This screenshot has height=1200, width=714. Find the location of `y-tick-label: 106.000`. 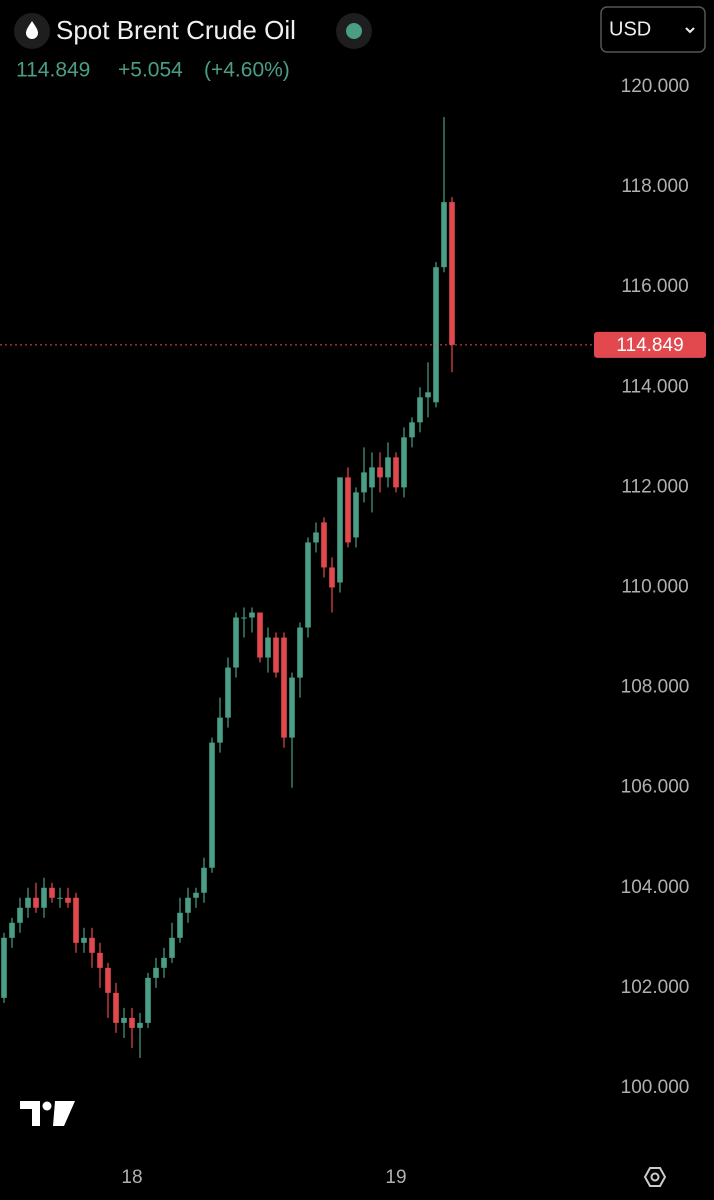

y-tick-label: 106.000 is located at coordinates (655, 787).